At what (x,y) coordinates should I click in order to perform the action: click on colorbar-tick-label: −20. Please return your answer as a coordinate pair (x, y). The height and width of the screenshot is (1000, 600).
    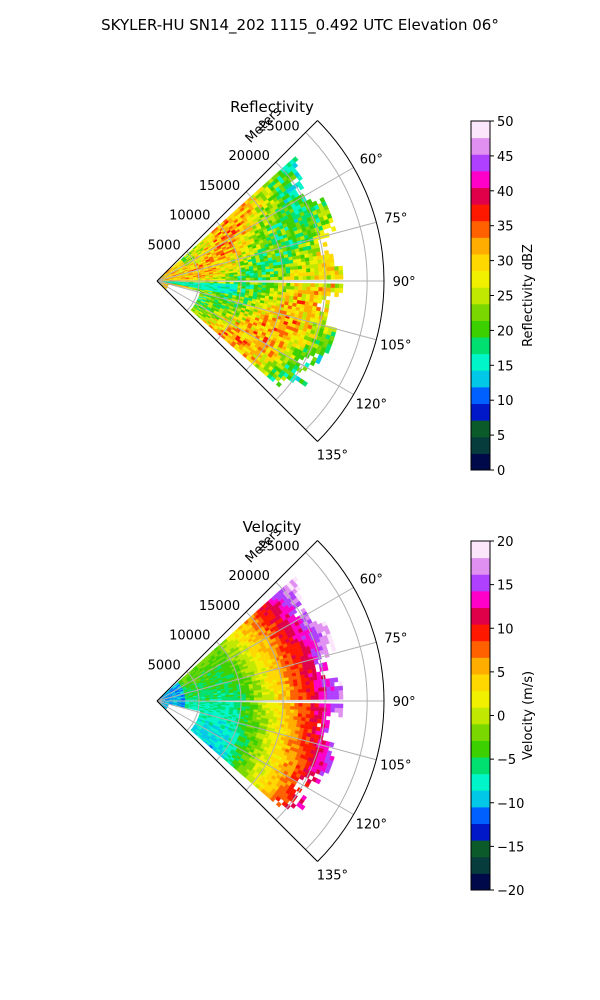
    Looking at the image, I should click on (510, 891).